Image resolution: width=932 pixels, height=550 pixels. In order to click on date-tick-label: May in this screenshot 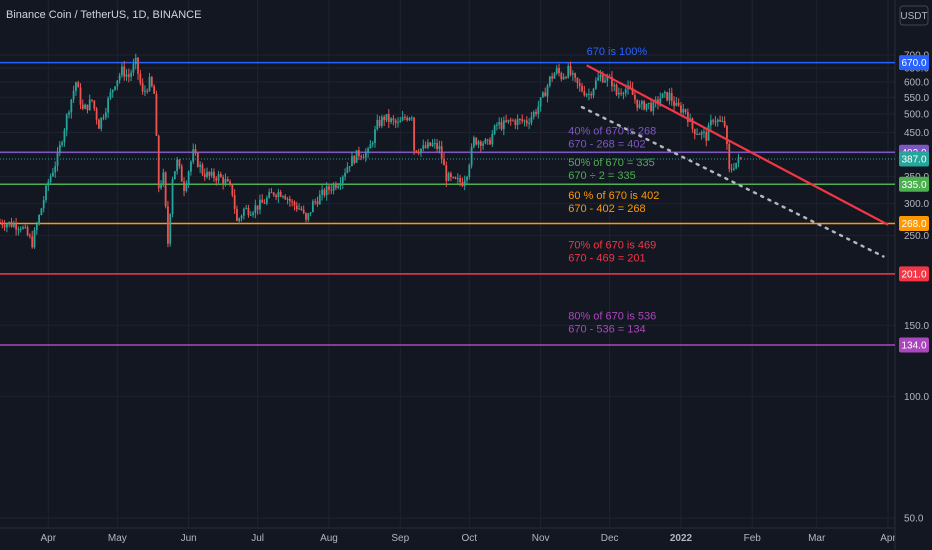, I will do `click(117, 538)`.